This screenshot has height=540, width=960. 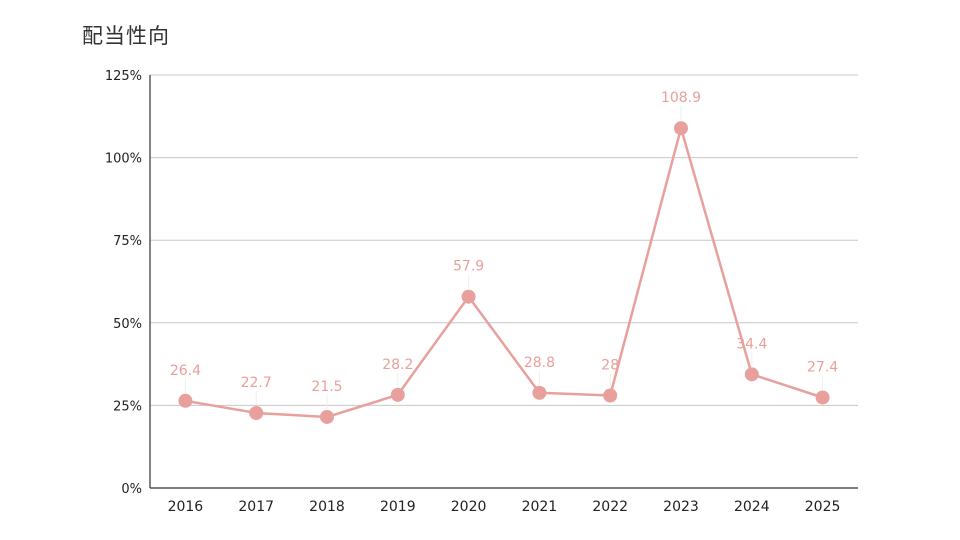 What do you see at coordinates (397, 365) in the screenshot?
I see `data-label: 28.2` at bounding box center [397, 365].